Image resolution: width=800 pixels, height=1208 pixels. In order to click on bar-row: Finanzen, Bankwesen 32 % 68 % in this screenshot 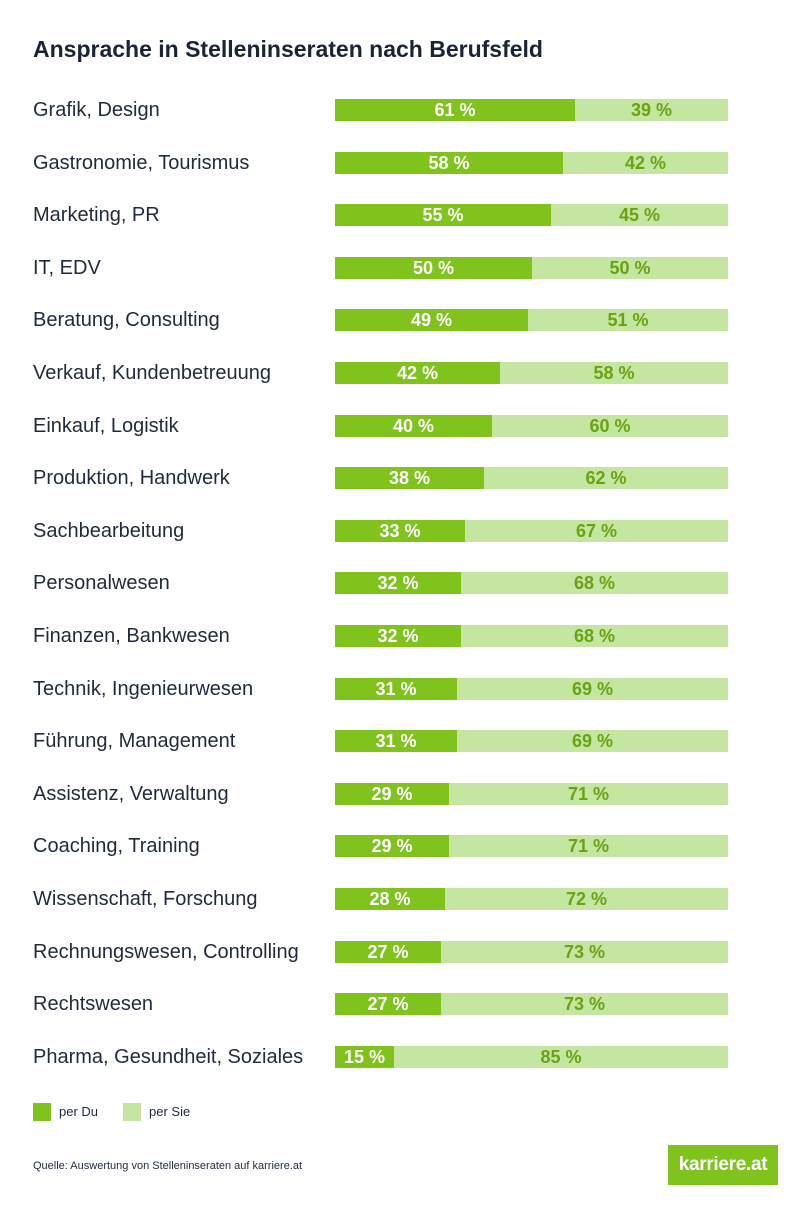, I will do `click(400, 636)`.